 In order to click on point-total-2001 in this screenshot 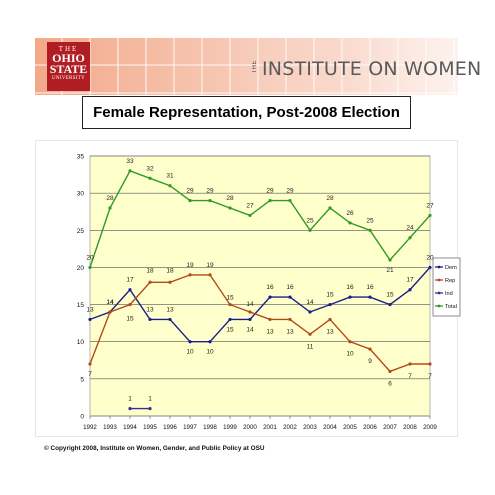, I will do `click(270, 200)`.